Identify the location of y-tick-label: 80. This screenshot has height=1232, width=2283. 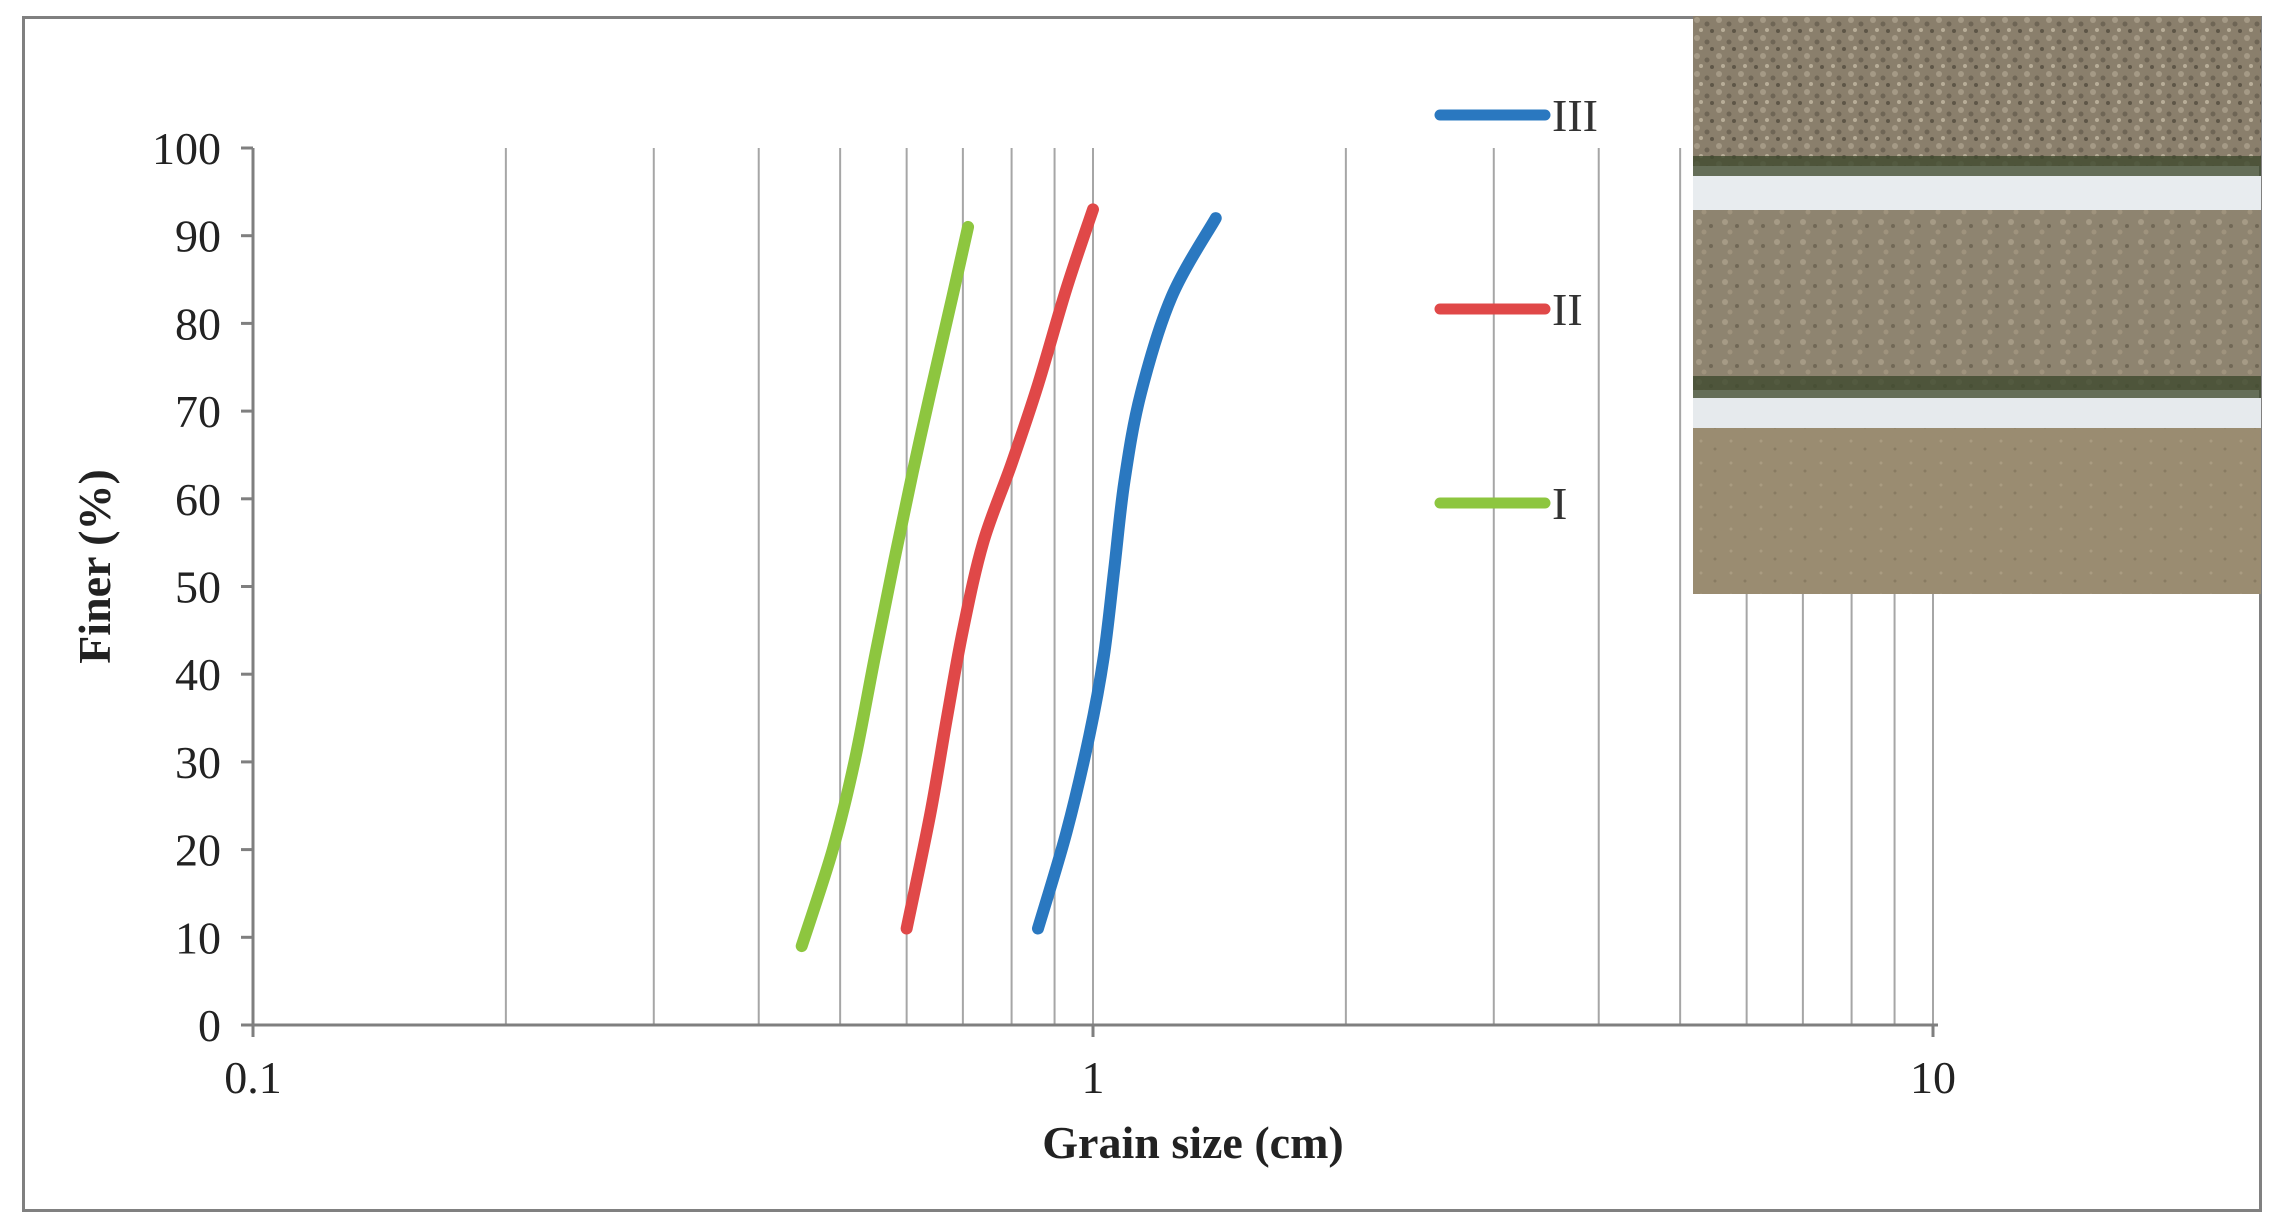
(198, 323).